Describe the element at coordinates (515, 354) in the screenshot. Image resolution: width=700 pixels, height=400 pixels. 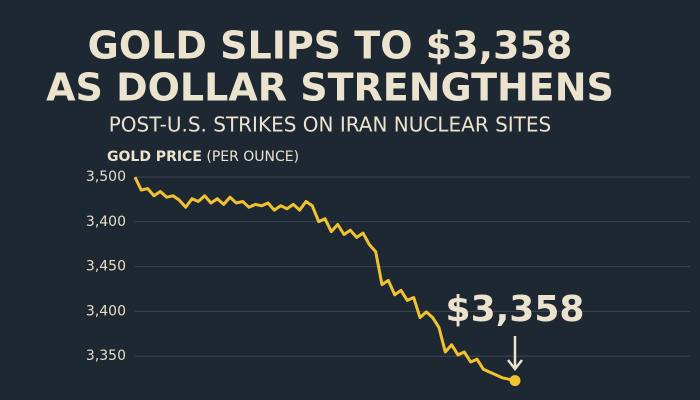
I see `arrow` at that location.